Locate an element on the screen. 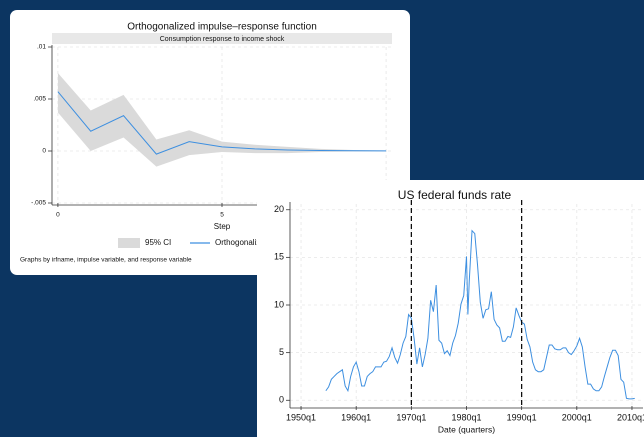  subtitle-band is located at coordinates (222, 38).